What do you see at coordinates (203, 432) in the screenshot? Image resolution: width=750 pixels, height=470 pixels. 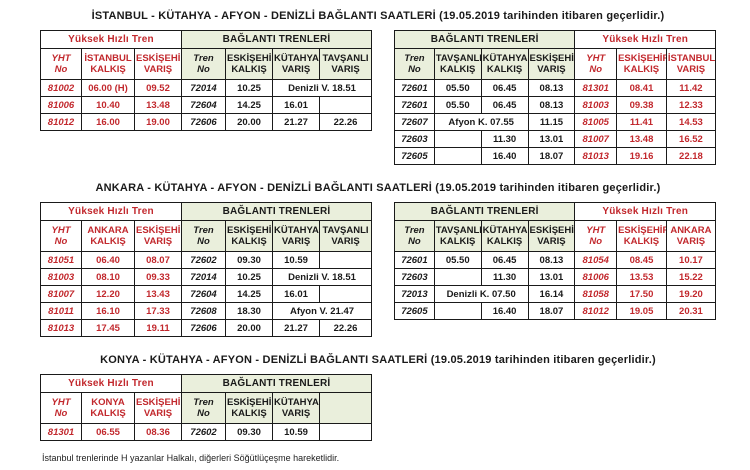 I see `train-number-cell: 72602` at bounding box center [203, 432].